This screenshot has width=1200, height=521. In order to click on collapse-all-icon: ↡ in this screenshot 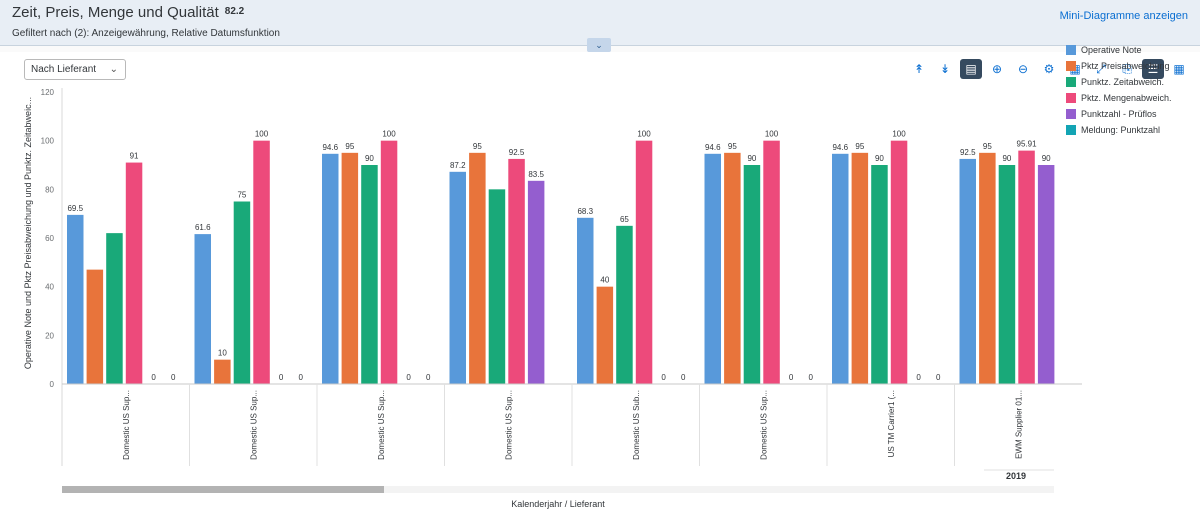, I will do `click(945, 69)`.